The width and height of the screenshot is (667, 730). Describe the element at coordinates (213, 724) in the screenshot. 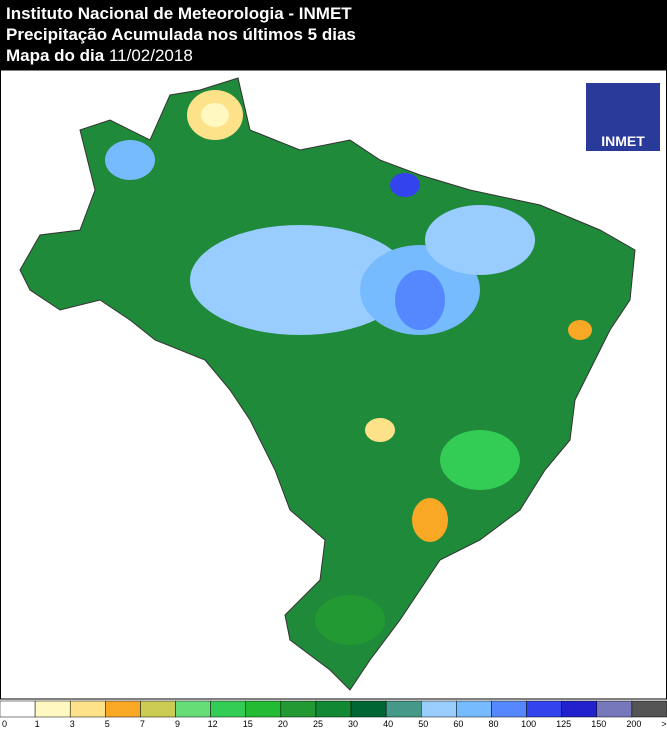

I see `legend-label: 12` at that location.